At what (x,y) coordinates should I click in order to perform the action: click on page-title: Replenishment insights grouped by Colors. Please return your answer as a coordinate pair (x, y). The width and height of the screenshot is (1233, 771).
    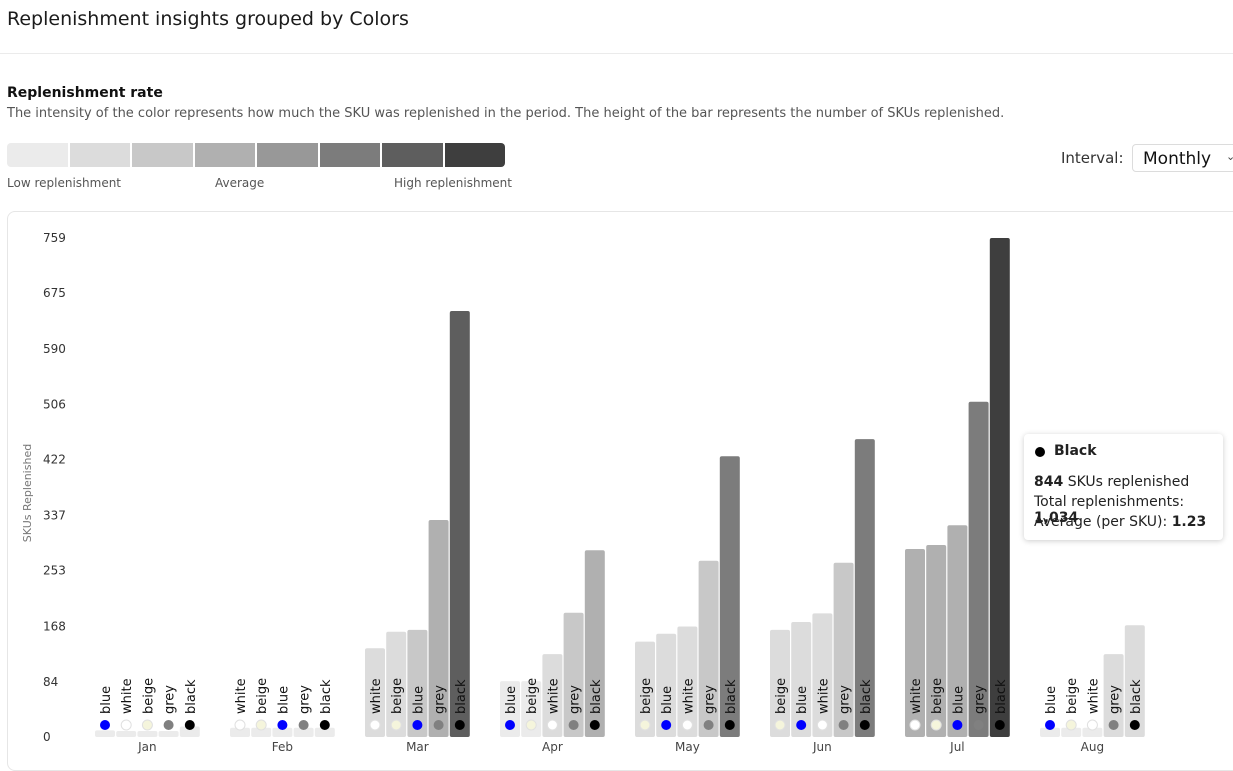
    Looking at the image, I should click on (208, 19).